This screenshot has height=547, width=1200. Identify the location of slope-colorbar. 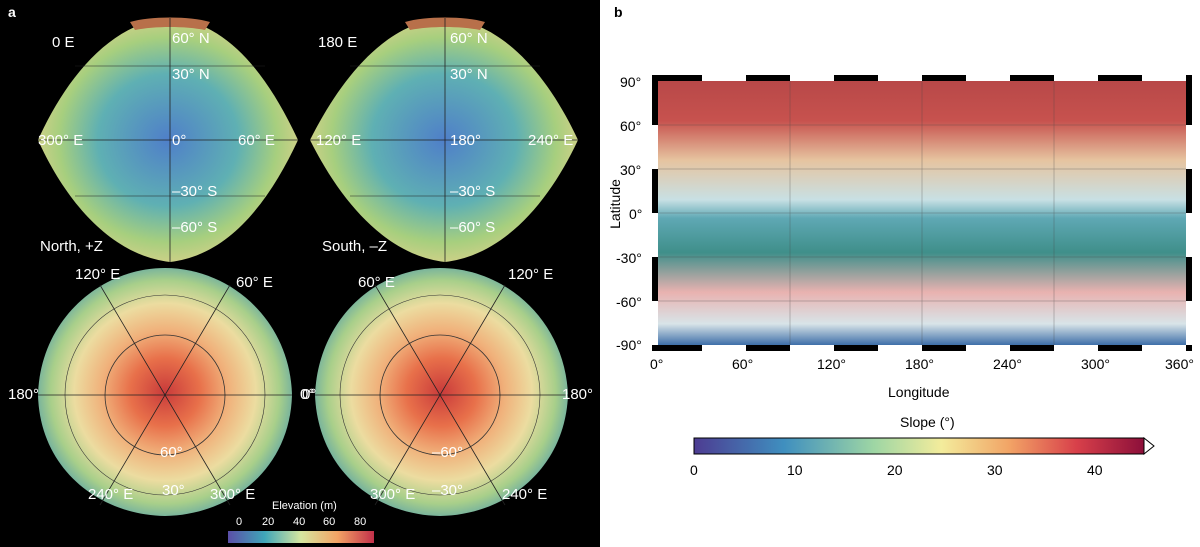
(919, 446).